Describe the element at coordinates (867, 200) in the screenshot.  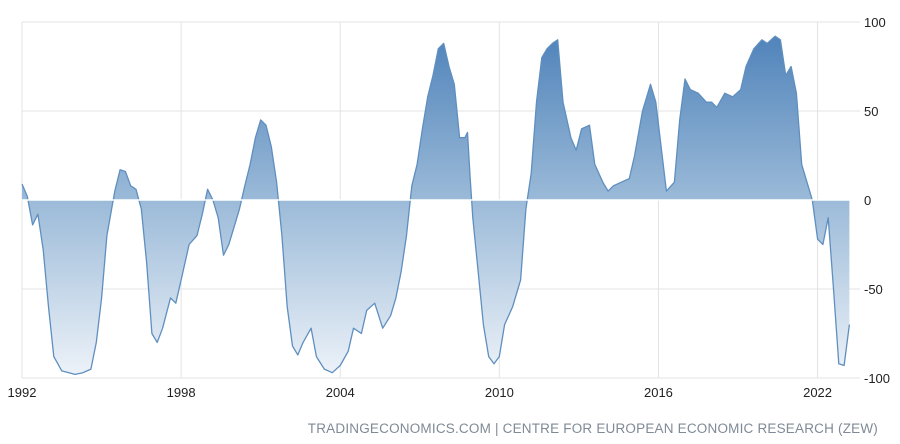
I see `y-tick-label-0: 0` at that location.